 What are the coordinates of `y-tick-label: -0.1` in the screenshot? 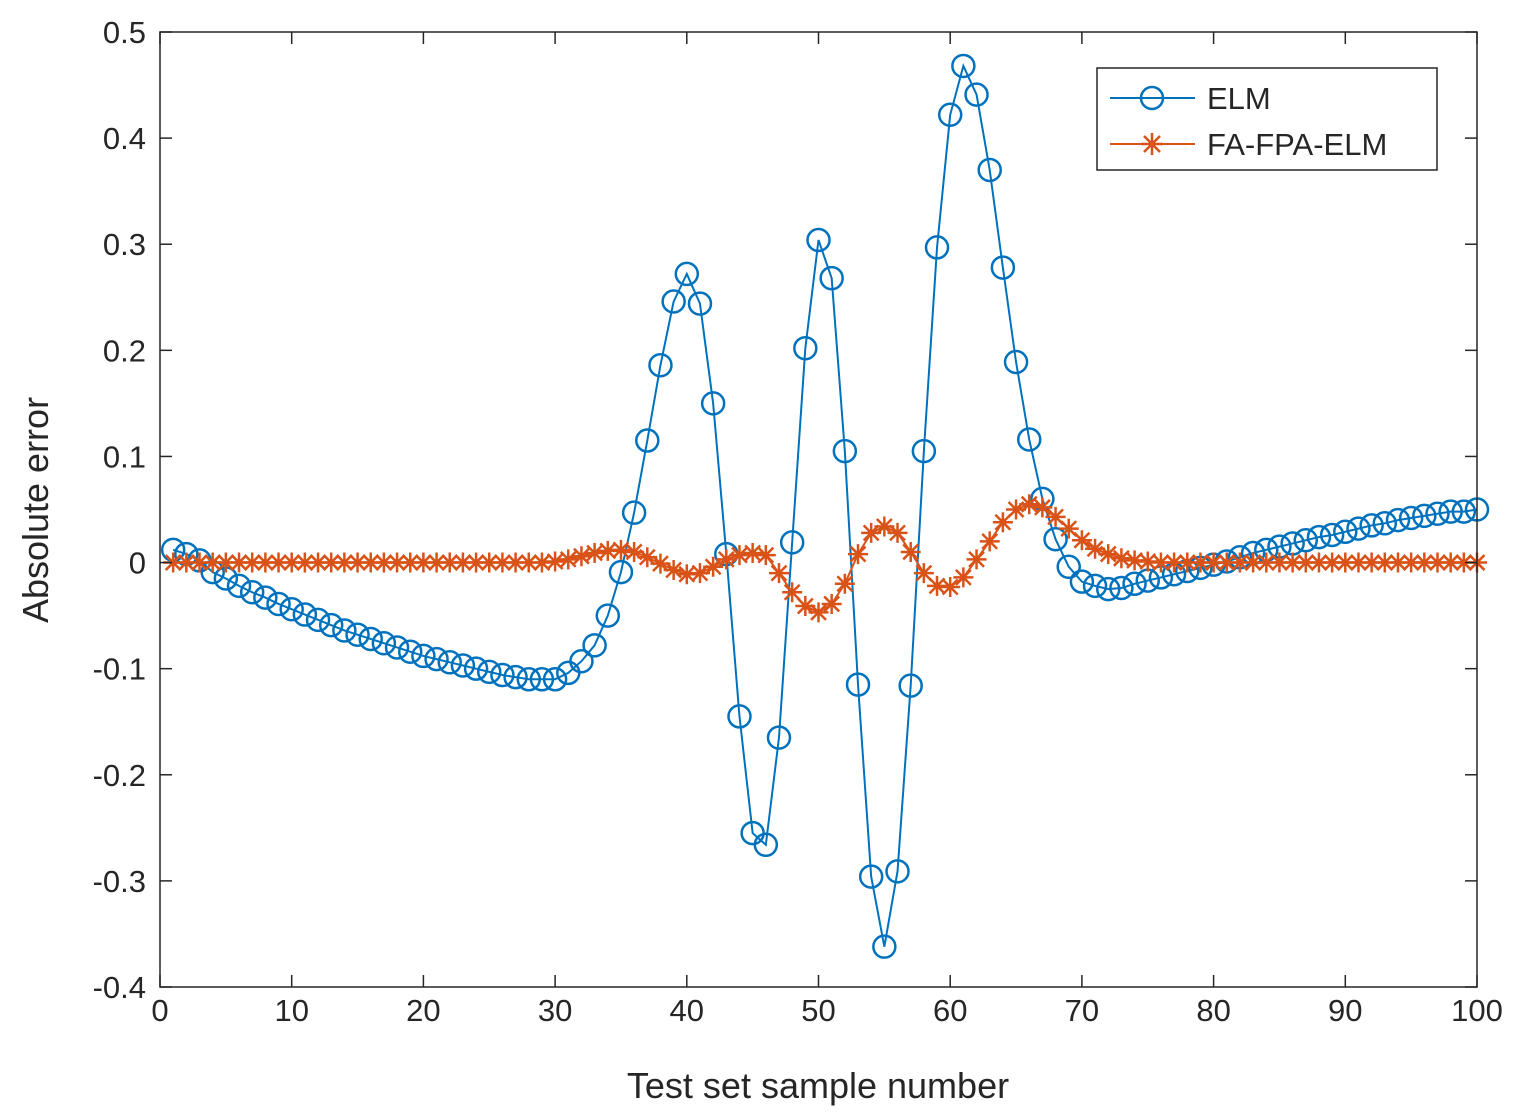 It's located at (119, 669).